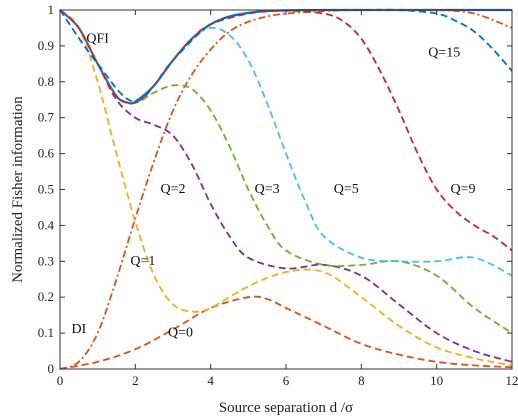 Image resolution: width=518 pixels, height=418 pixels. I want to click on y-tick-label: 1, so click(51, 9).